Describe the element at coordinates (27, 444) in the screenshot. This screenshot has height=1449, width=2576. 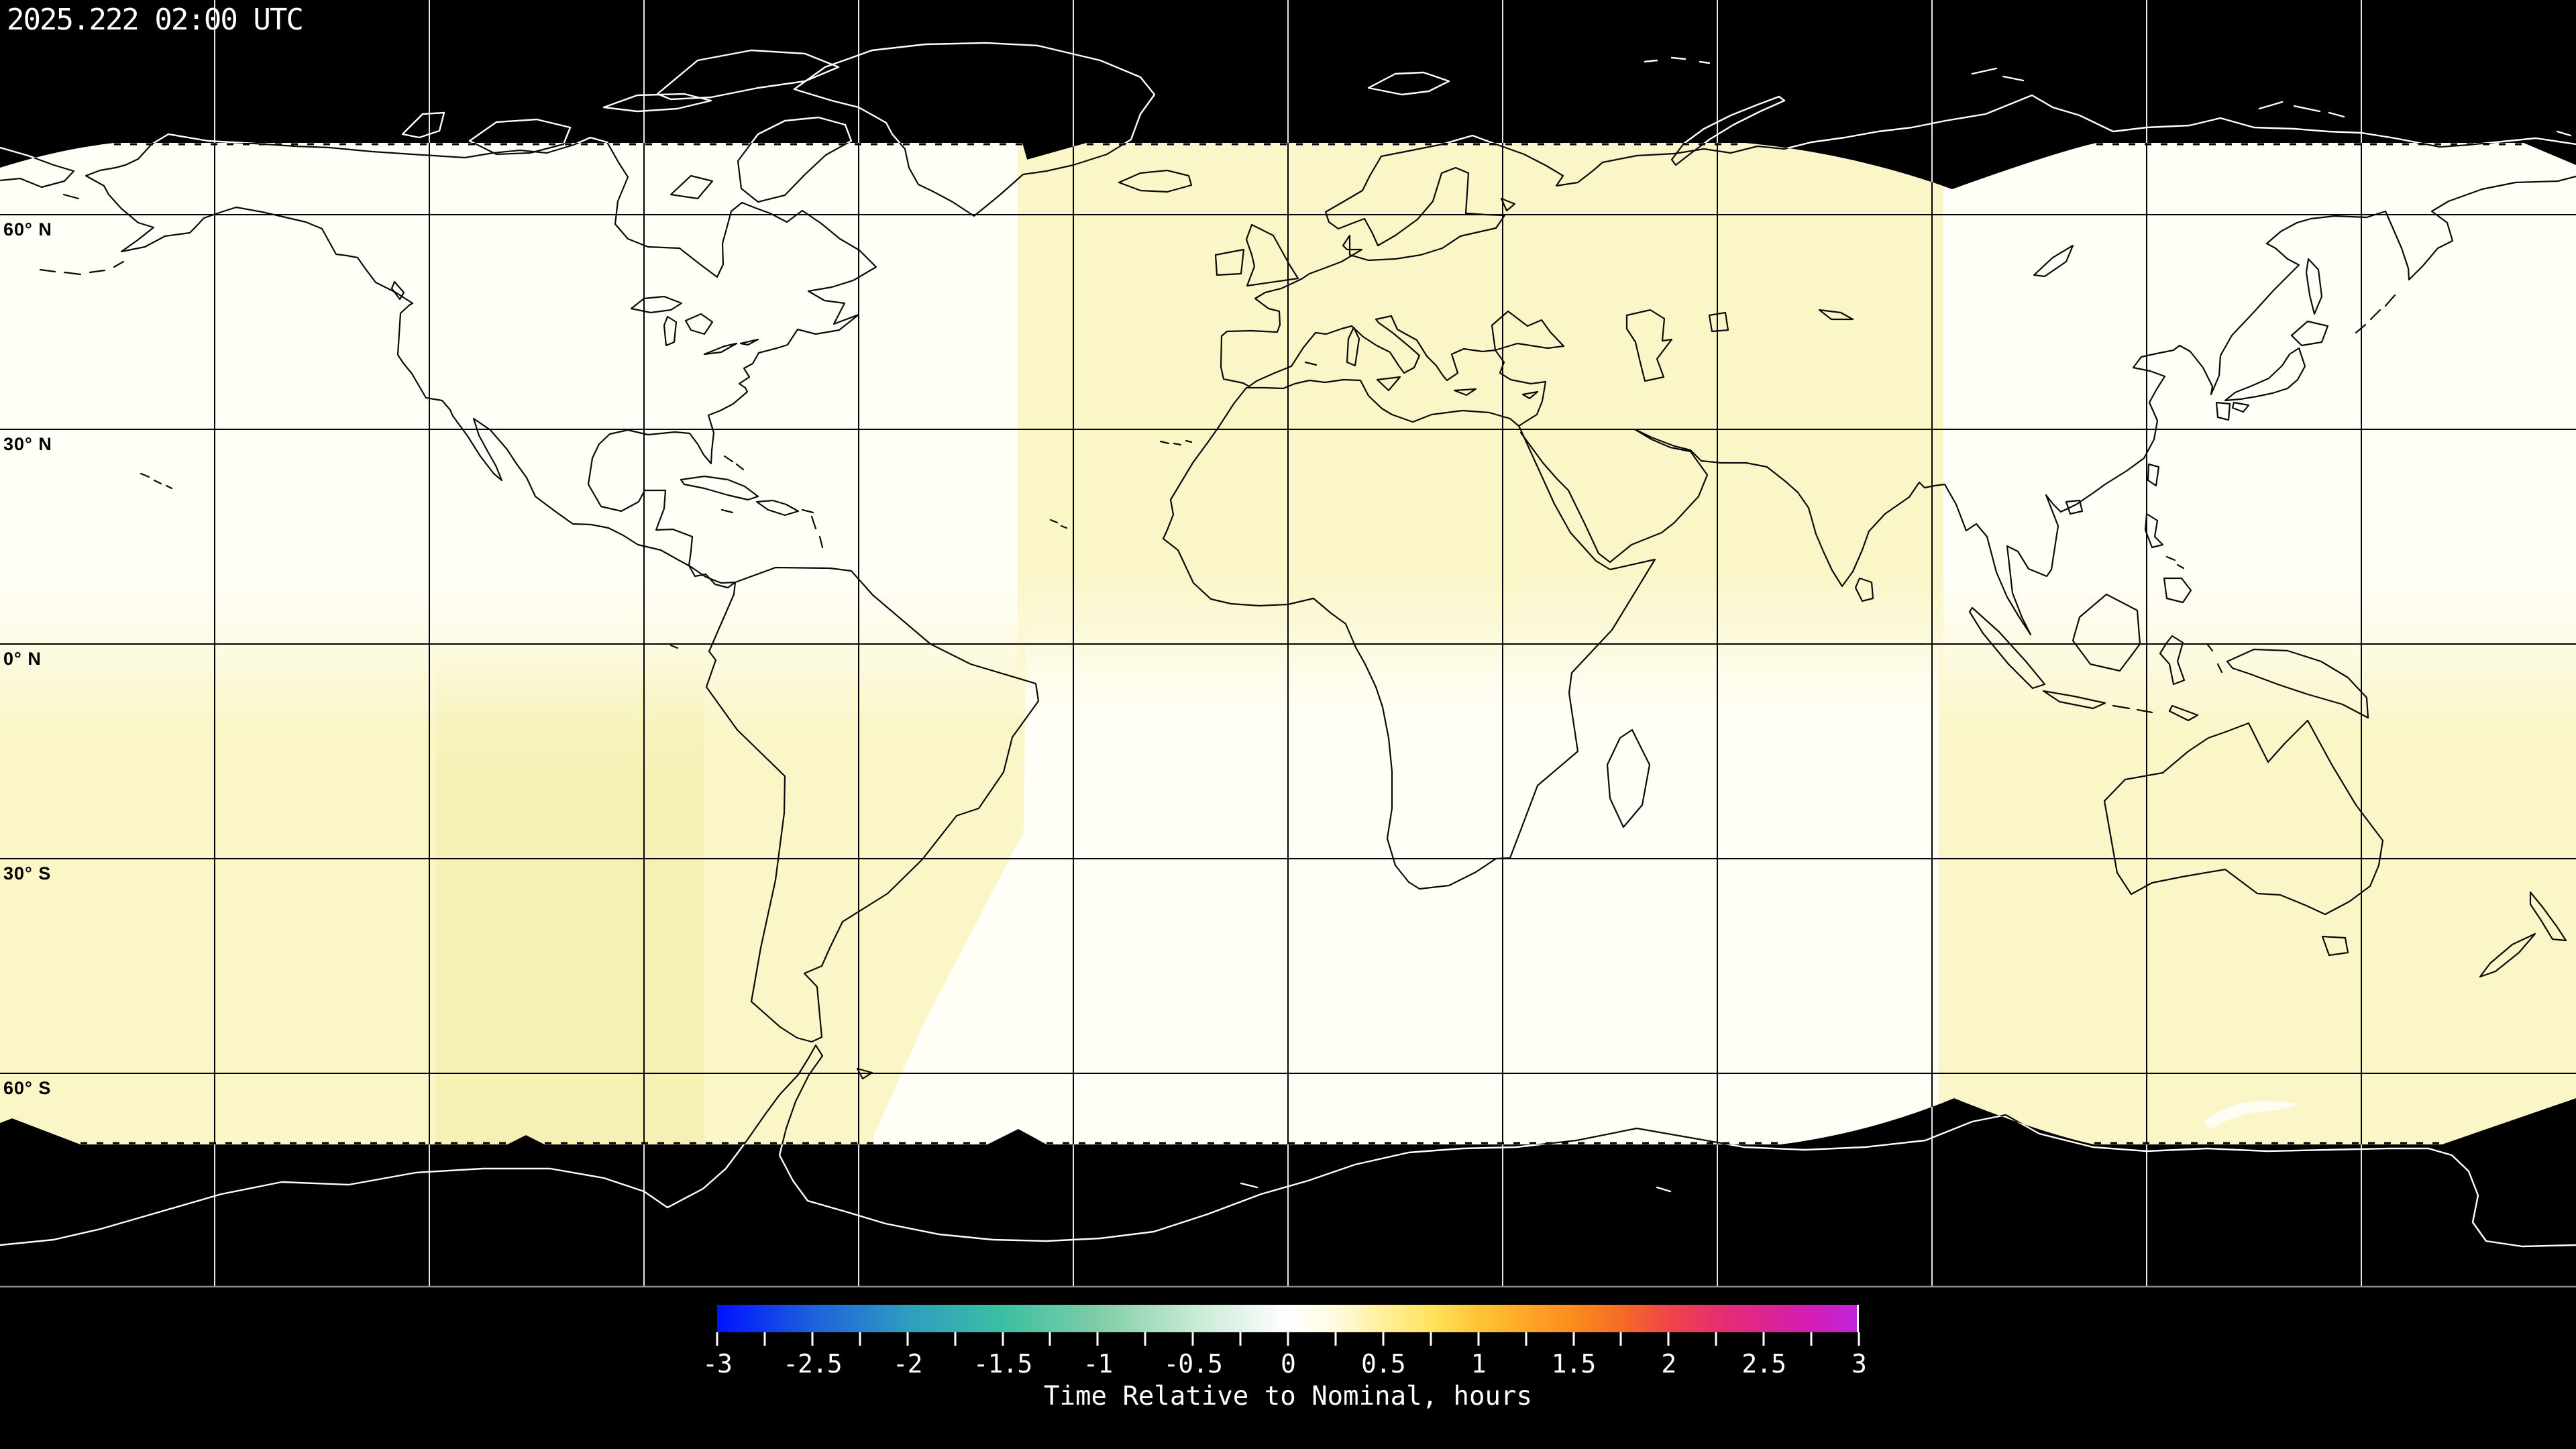
I see `latitude-label: 30° N` at that location.